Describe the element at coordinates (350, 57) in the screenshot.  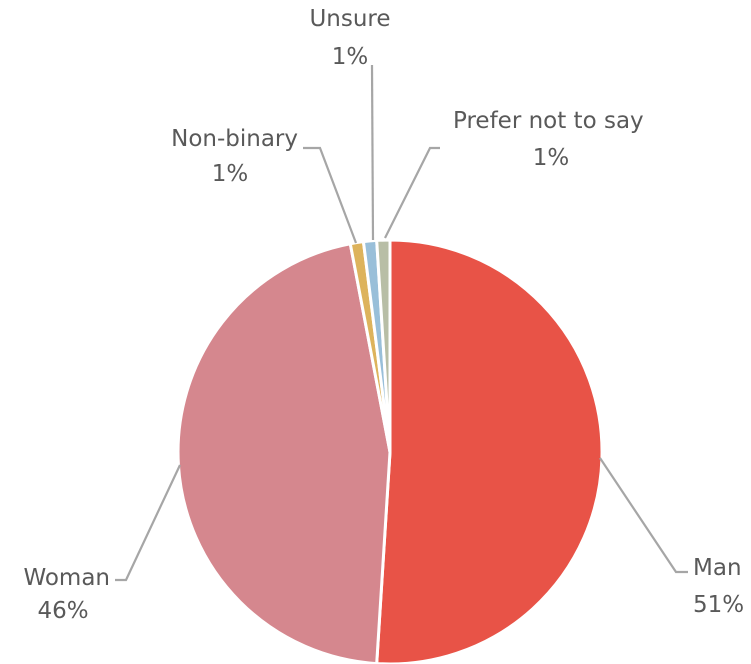
I see `unsure-value-label: 1%` at that location.